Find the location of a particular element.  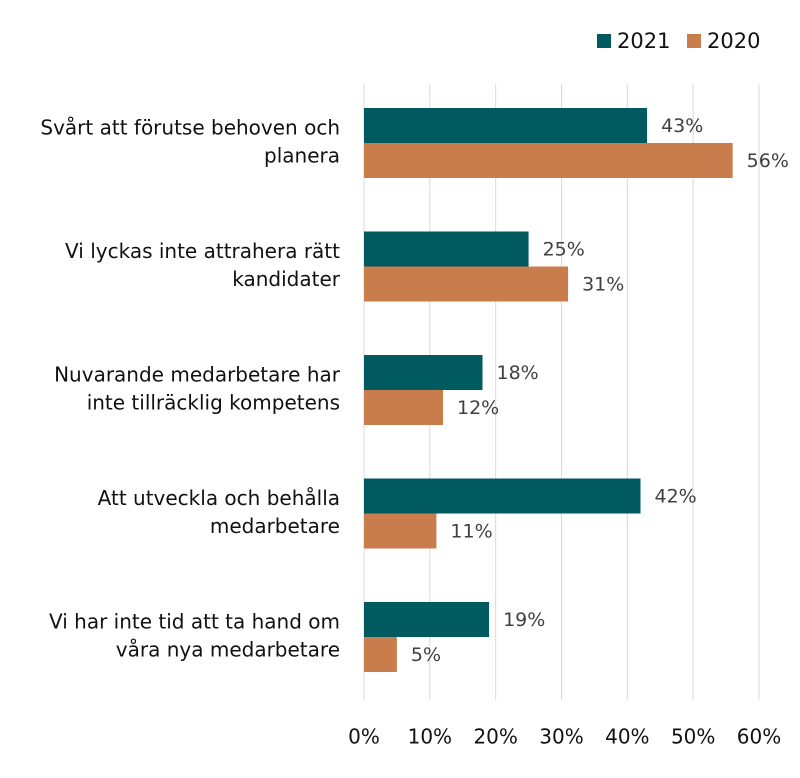

x-tick-label: 20% is located at coordinates (495, 737).